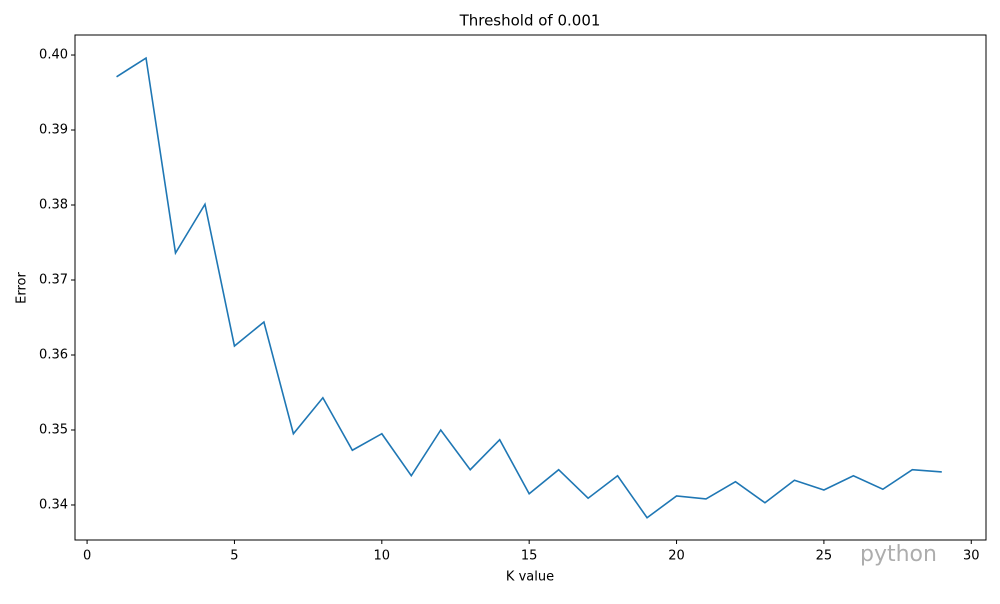 The image size is (1000, 604). What do you see at coordinates (53, 55) in the screenshot?
I see `y-tick-label: 0.40` at bounding box center [53, 55].